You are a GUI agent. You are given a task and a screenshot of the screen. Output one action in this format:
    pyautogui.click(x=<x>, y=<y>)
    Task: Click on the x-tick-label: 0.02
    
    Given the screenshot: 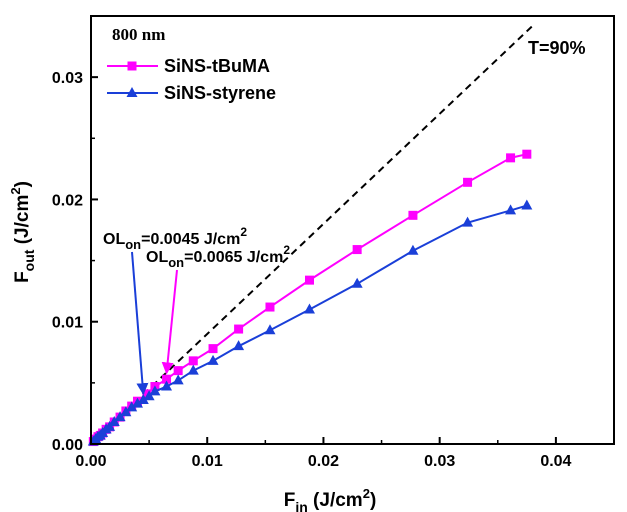 What is the action you would take?
    pyautogui.click(x=323, y=461)
    